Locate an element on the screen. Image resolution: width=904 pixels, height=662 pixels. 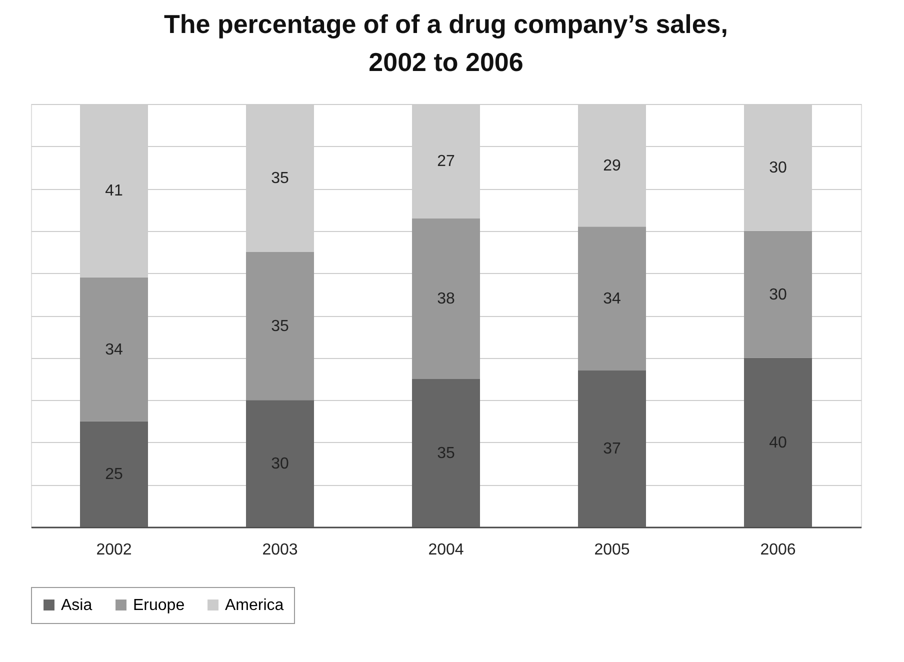
legend-label: Eruope is located at coordinates (159, 605).